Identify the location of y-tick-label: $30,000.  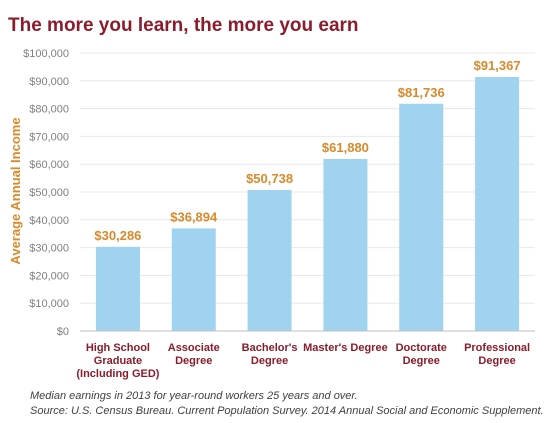
(49, 249).